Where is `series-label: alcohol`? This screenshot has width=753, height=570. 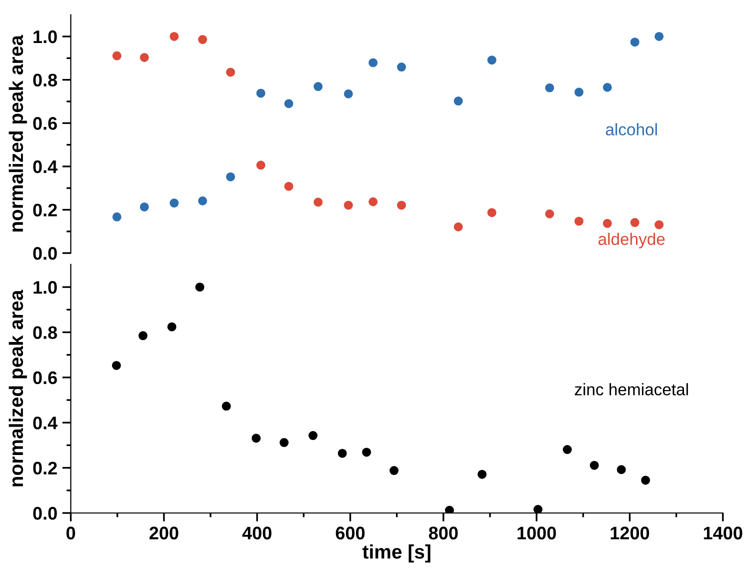
series-label: alcohol is located at coordinates (631, 129).